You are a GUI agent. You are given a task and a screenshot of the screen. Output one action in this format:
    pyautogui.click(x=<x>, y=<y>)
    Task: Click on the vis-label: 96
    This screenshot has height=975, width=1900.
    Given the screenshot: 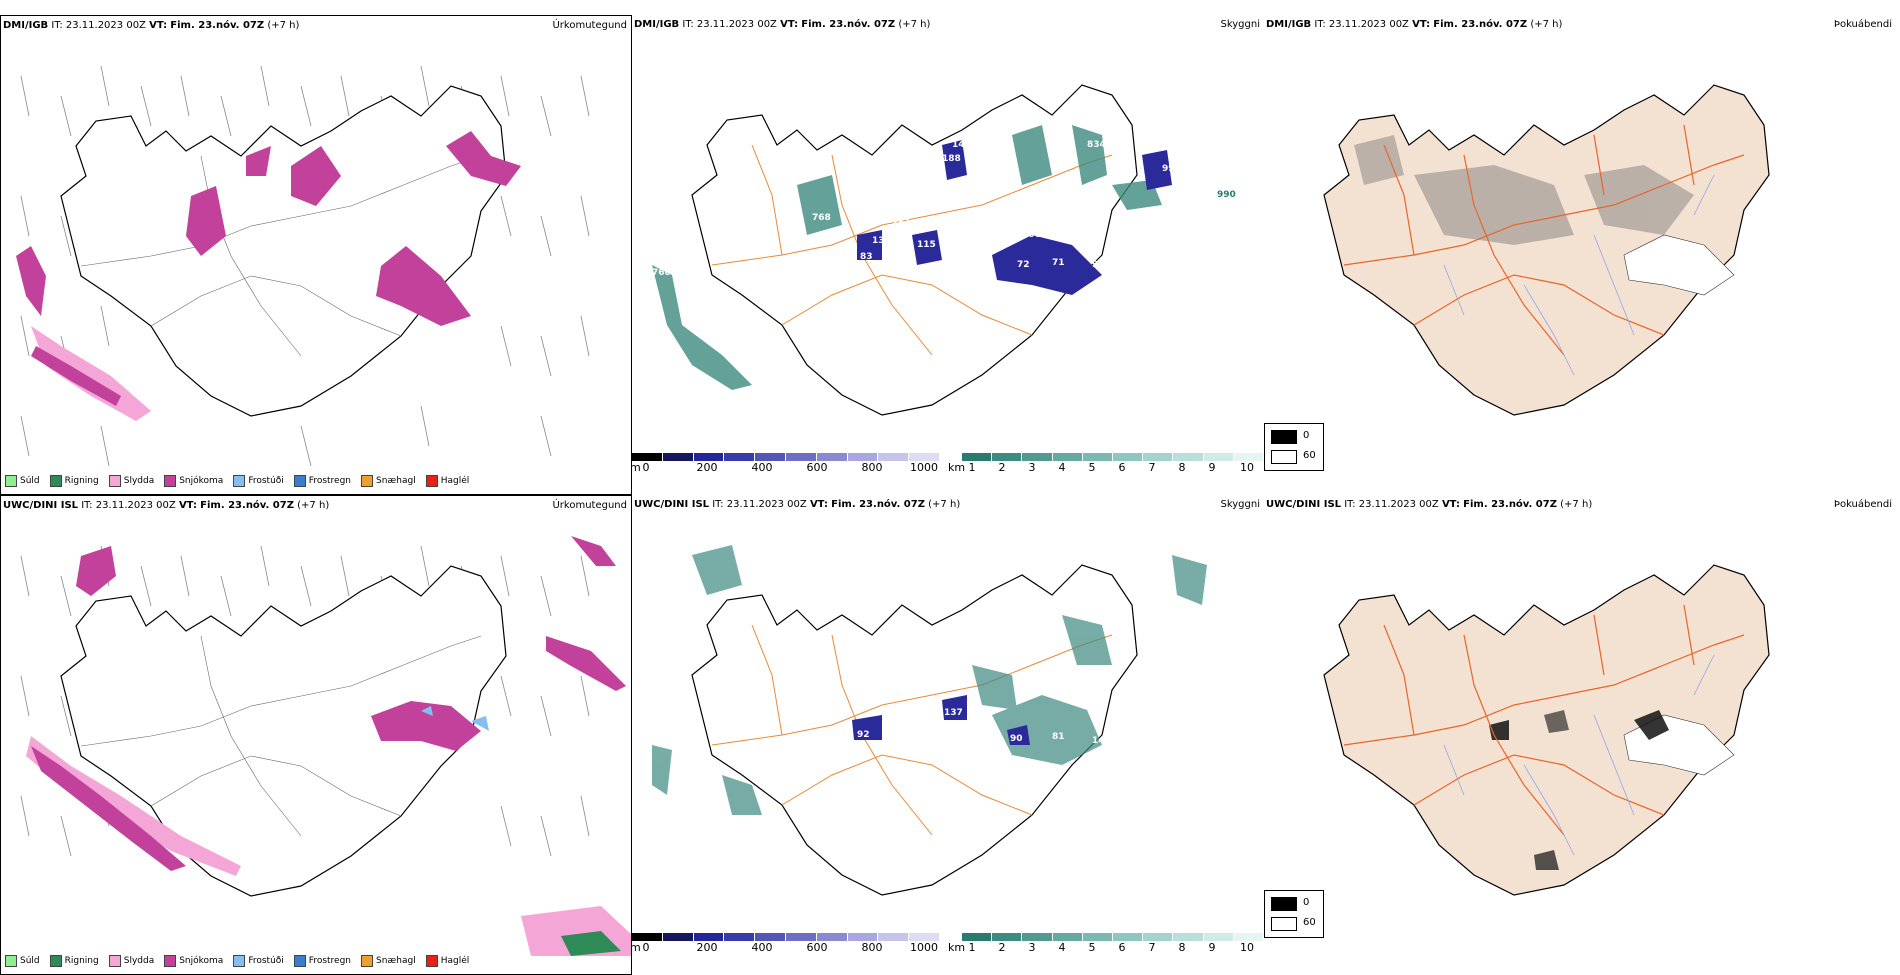 What is the action you would take?
    pyautogui.click(x=778, y=838)
    